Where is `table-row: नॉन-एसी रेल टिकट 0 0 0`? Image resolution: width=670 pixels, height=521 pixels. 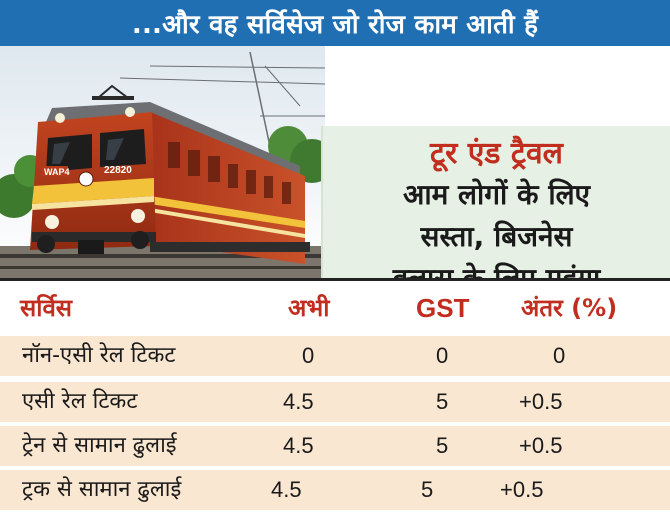 table-row: नॉन-एसी रेल टिकट 0 0 0 is located at coordinates (335, 356).